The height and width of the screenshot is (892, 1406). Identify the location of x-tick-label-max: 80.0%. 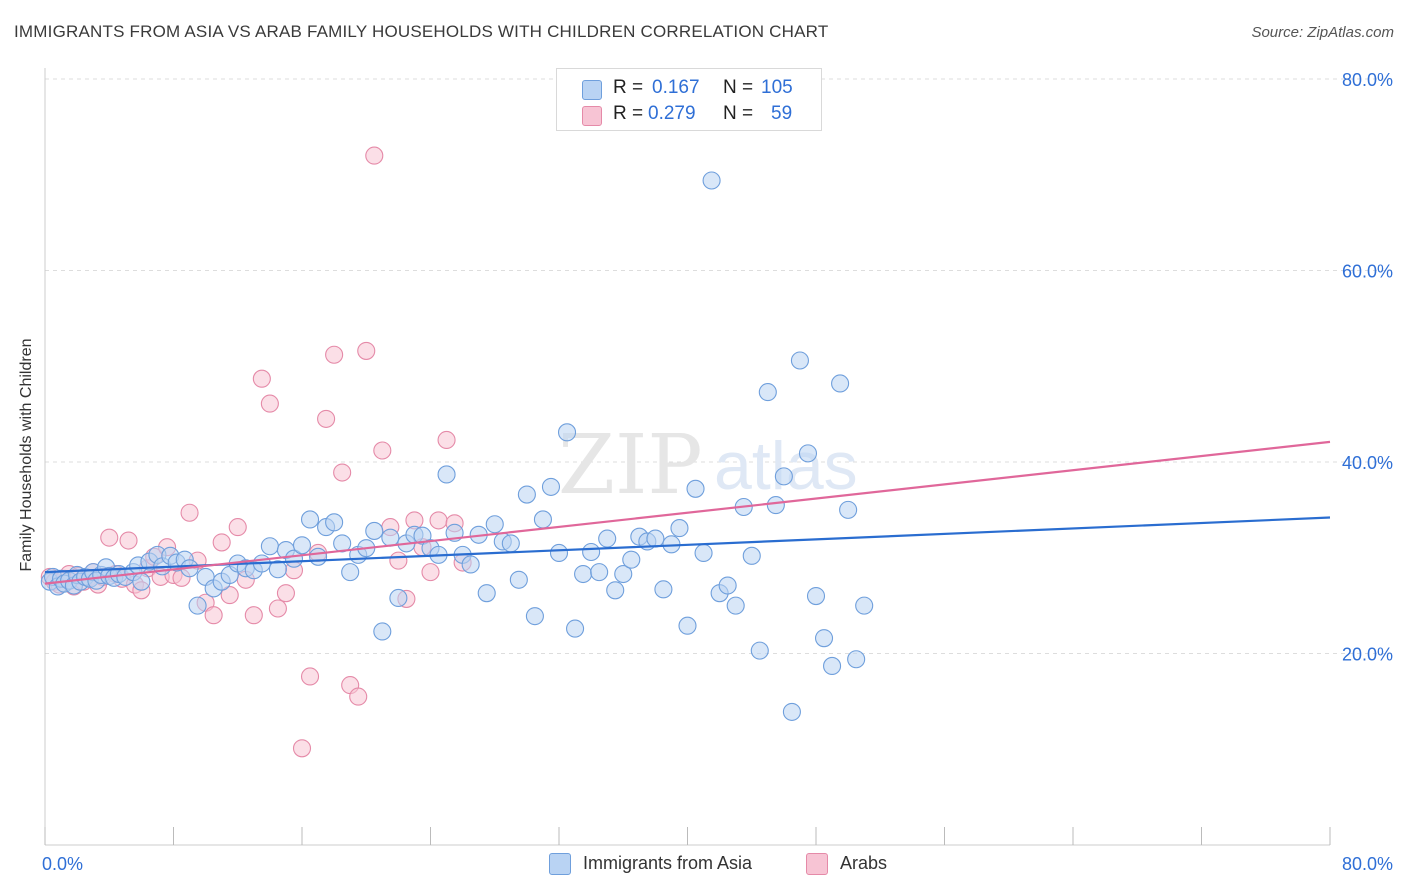
(1367, 864).